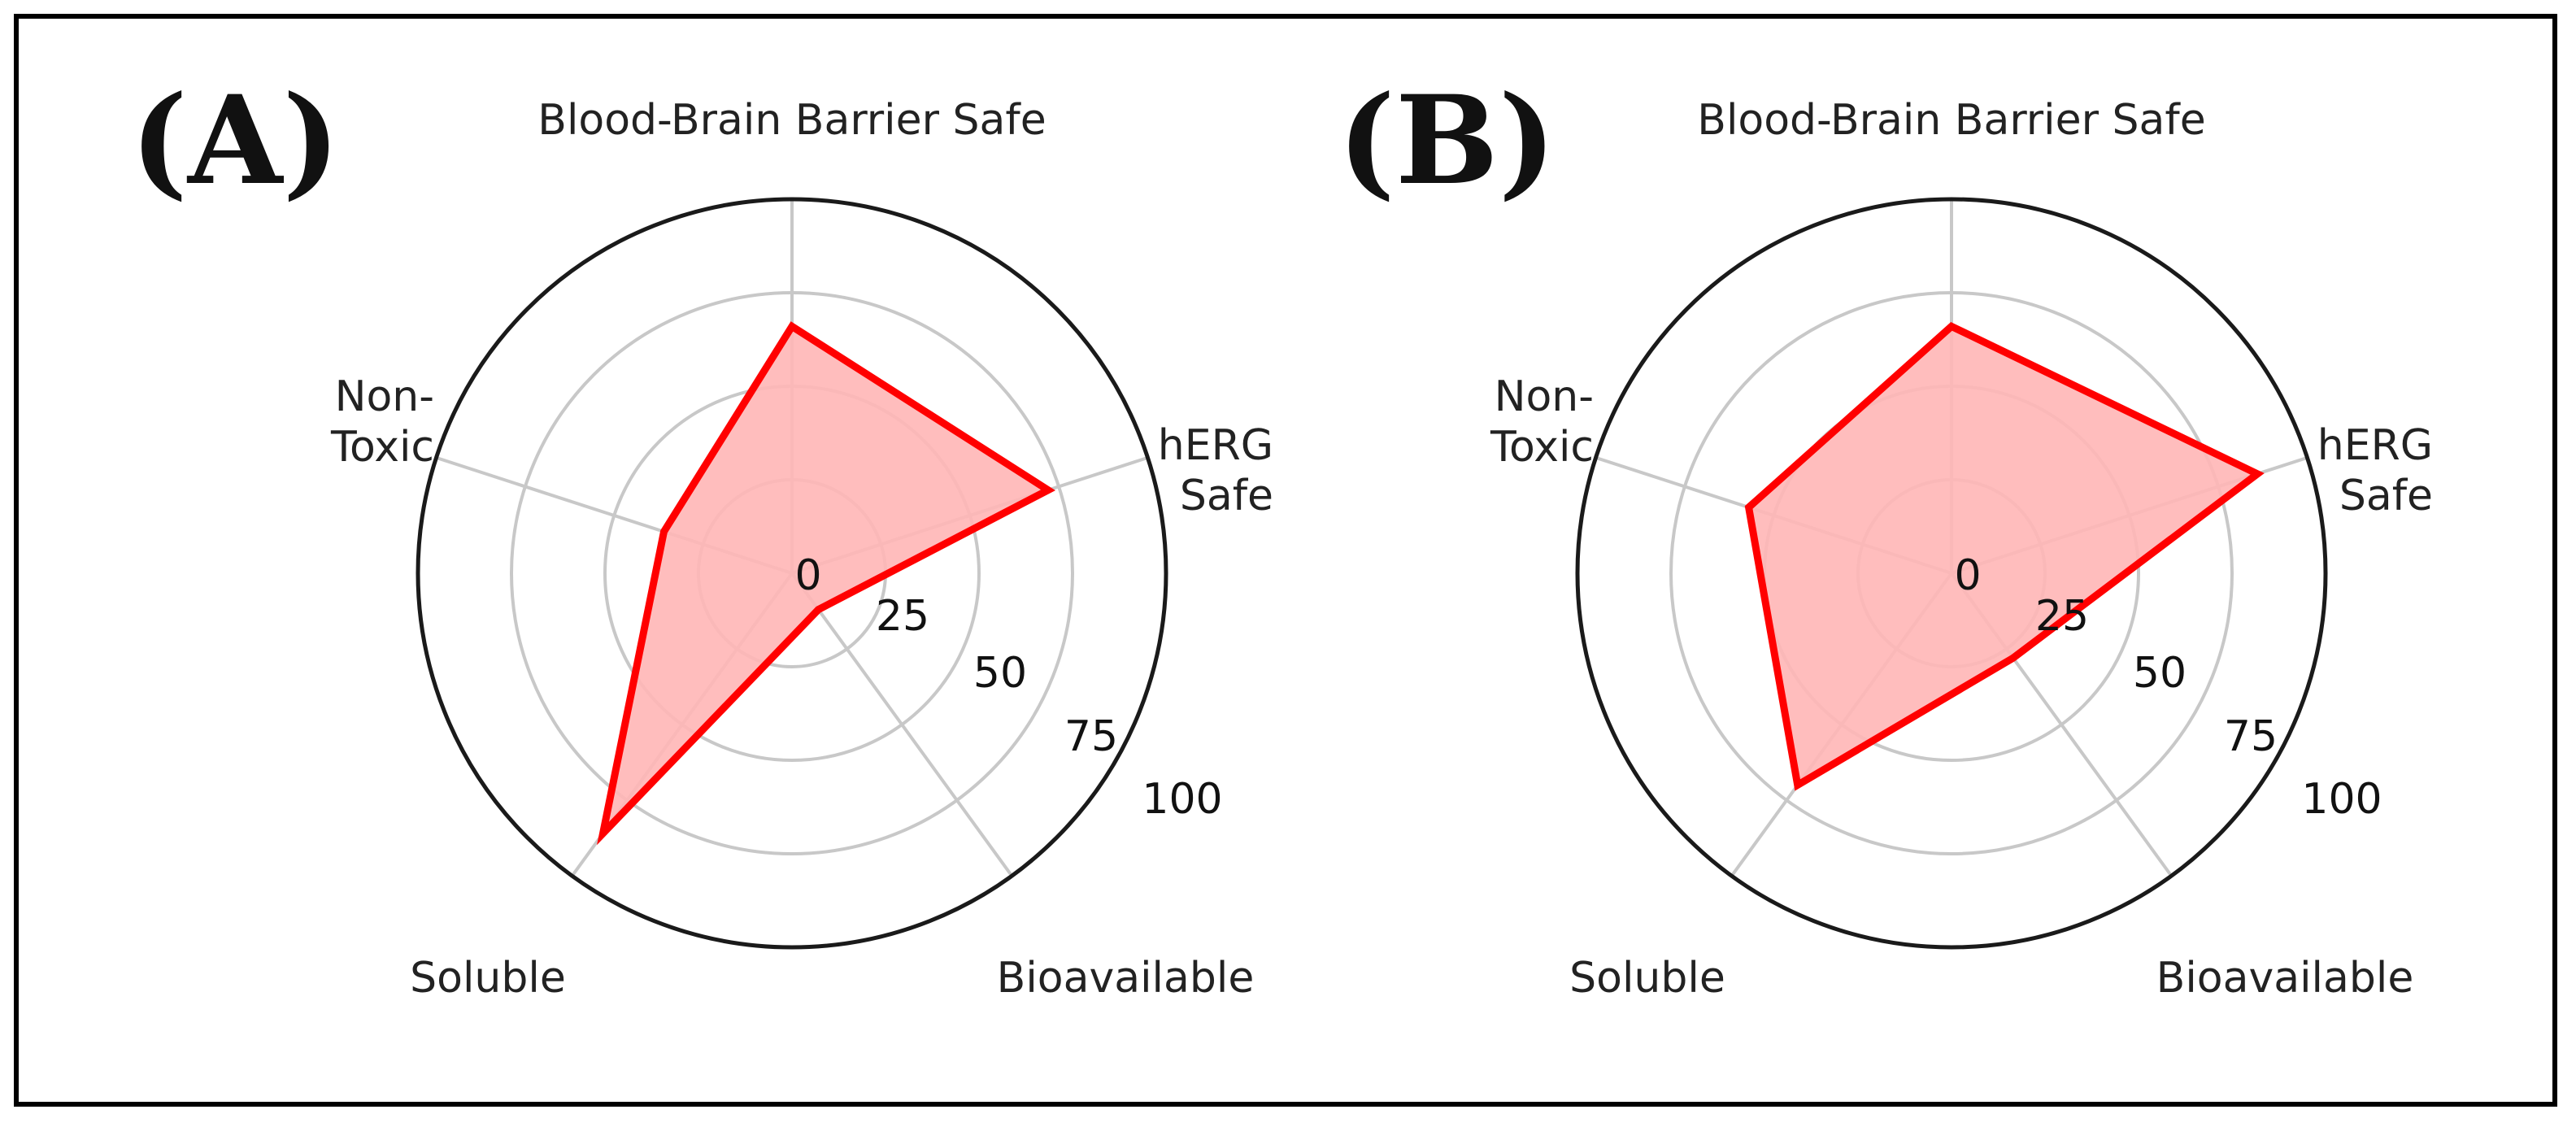 This screenshot has height=1127, width=2576. Describe the element at coordinates (902, 725) in the screenshot. I see `radar-spoke` at that location.